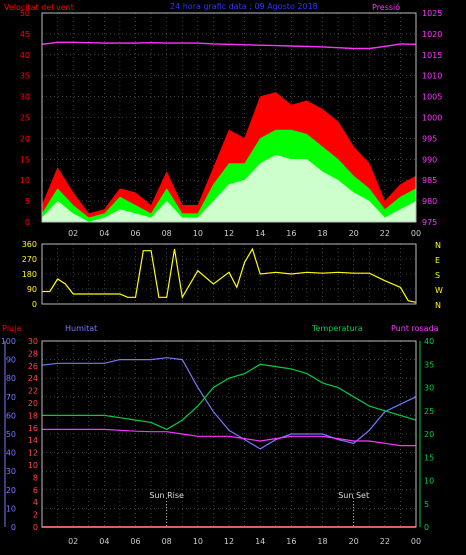 This screenshot has width=466, height=555. I want to click on temp-y-tick: 15, so click(429, 457).